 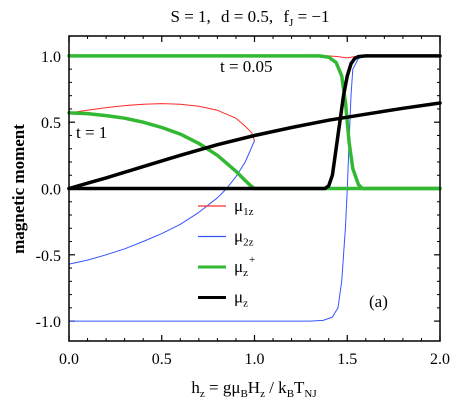 I want to click on x-tick-label: 2.0, so click(x=440, y=359).